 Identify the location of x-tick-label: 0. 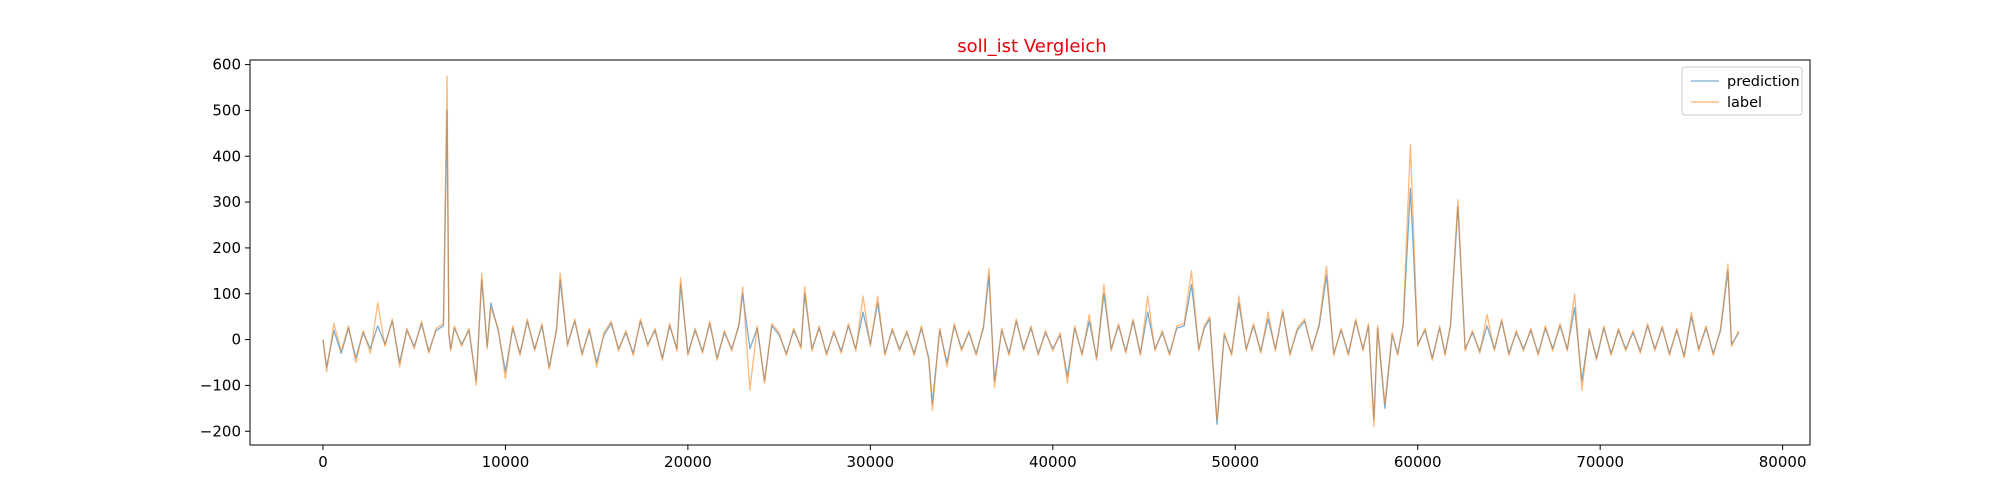
(323, 462).